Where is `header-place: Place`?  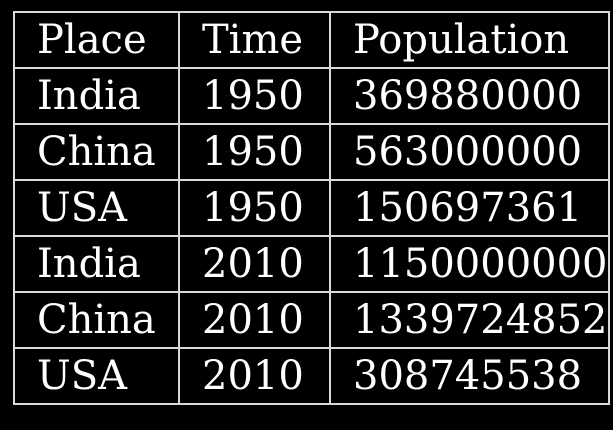 header-place: Place is located at coordinates (96, 40).